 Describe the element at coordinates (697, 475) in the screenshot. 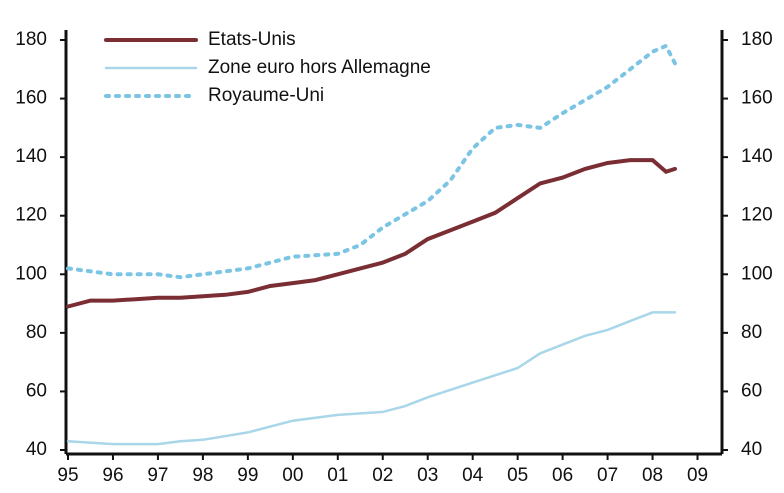

I see `x-tick-label: 09` at that location.